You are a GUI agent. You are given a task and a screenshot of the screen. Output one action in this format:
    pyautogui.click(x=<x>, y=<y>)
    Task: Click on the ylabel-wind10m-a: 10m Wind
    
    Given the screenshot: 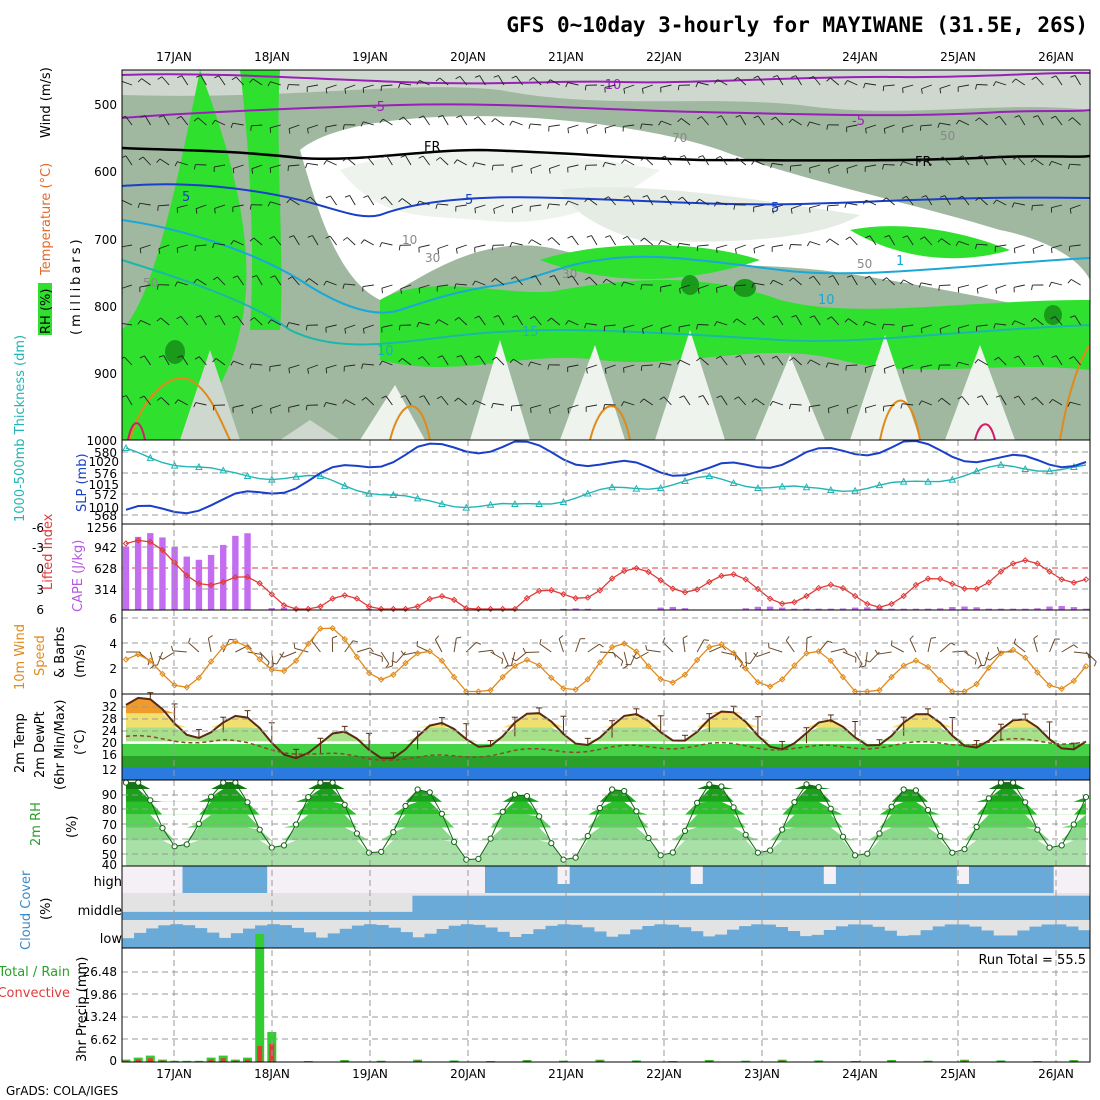 What is the action you would take?
    pyautogui.click(x=20, y=657)
    